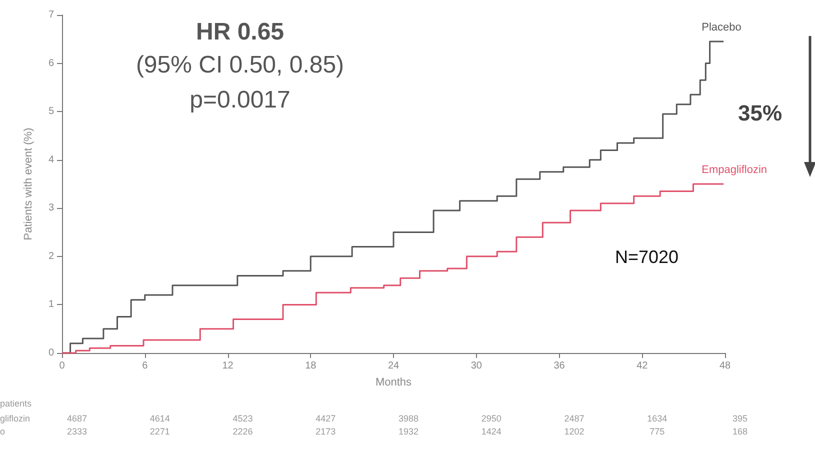 This screenshot has height=459, width=815. I want to click on text: 1634, so click(657, 419).